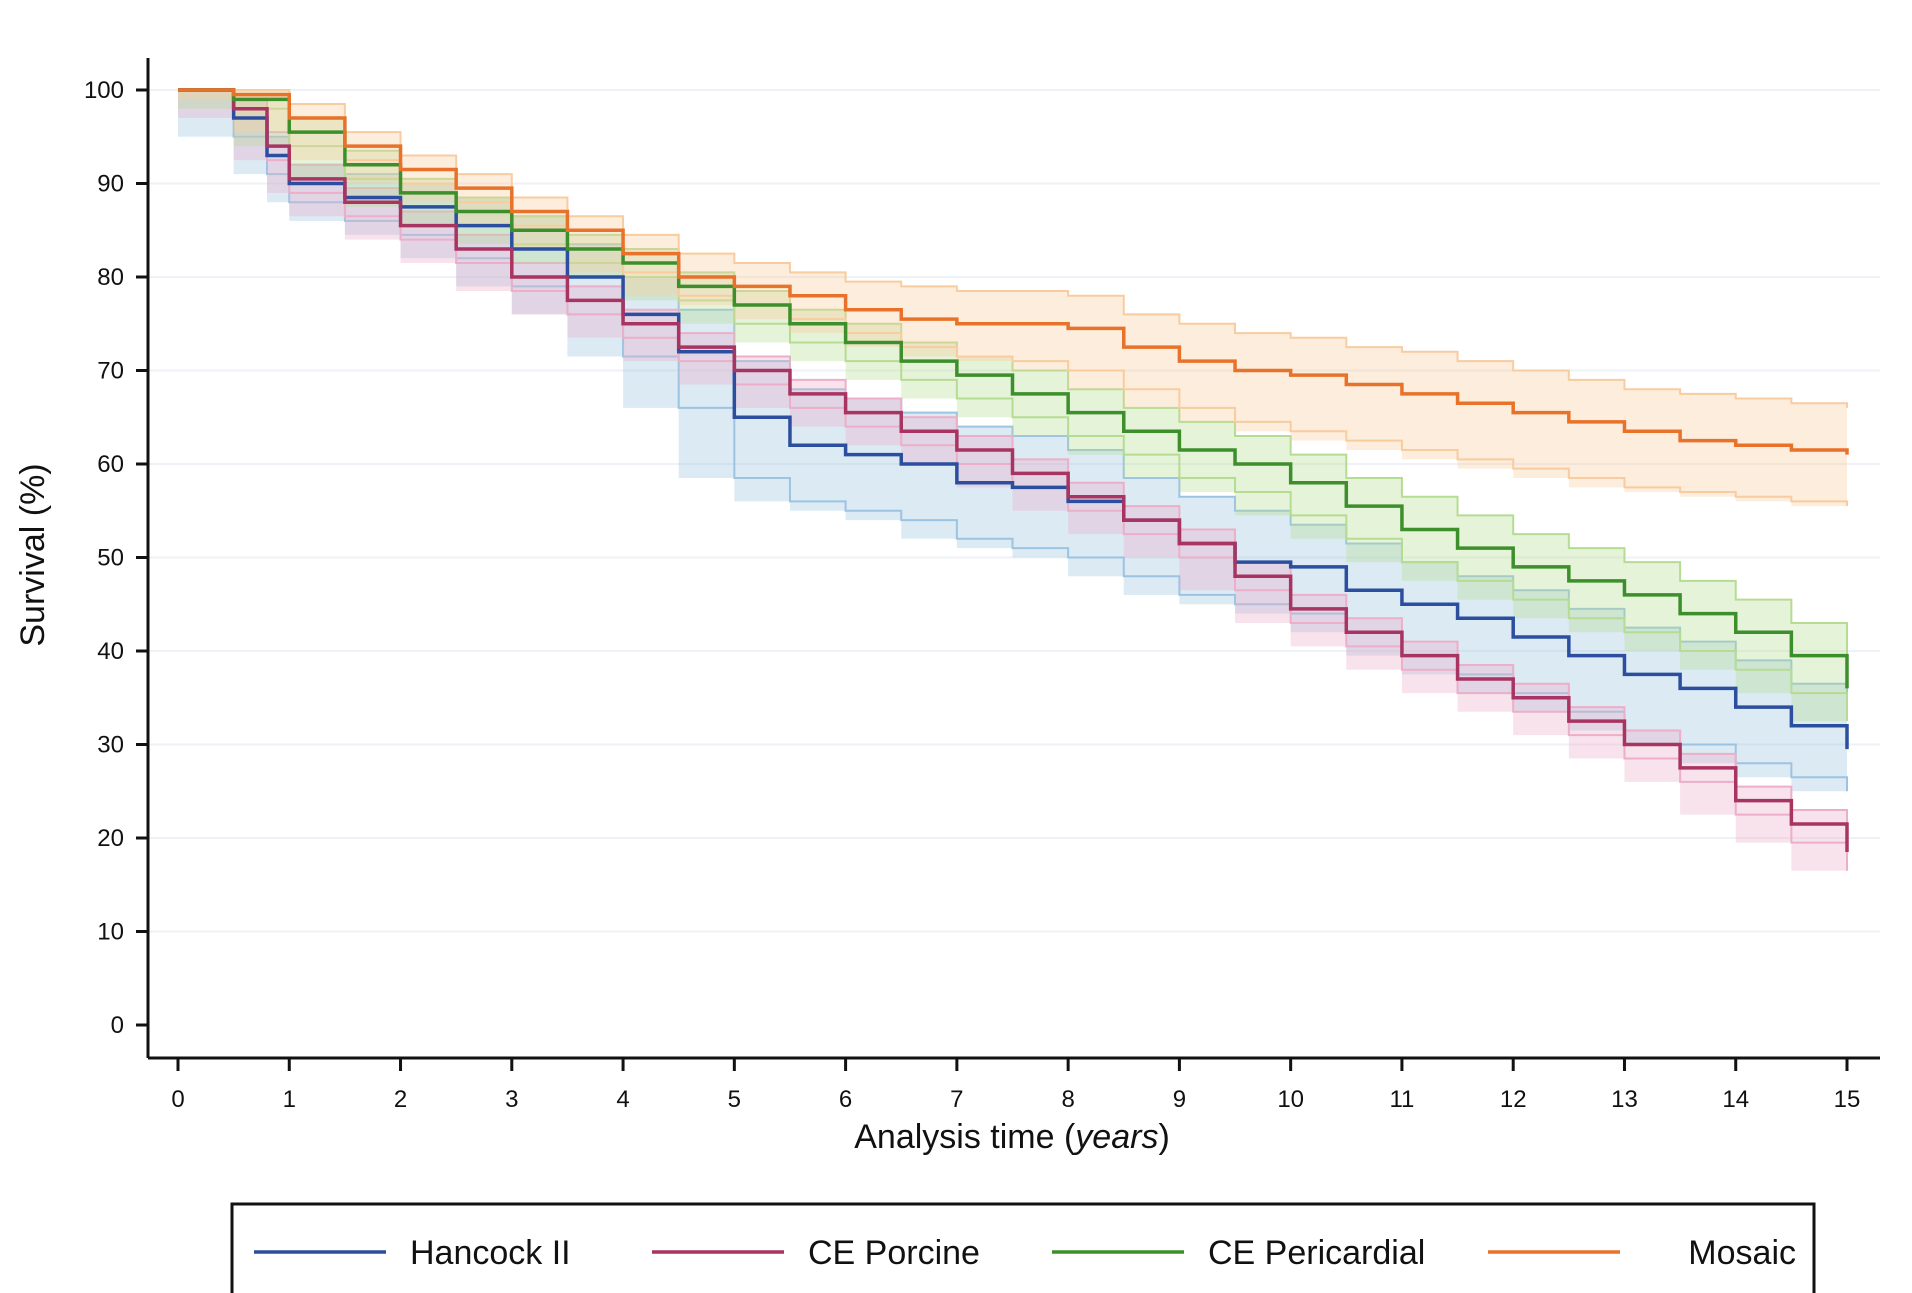 The image size is (1912, 1293). Describe the element at coordinates (490, 1253) in the screenshot. I see `legend-label-hancock-ii: Hancock II` at that location.